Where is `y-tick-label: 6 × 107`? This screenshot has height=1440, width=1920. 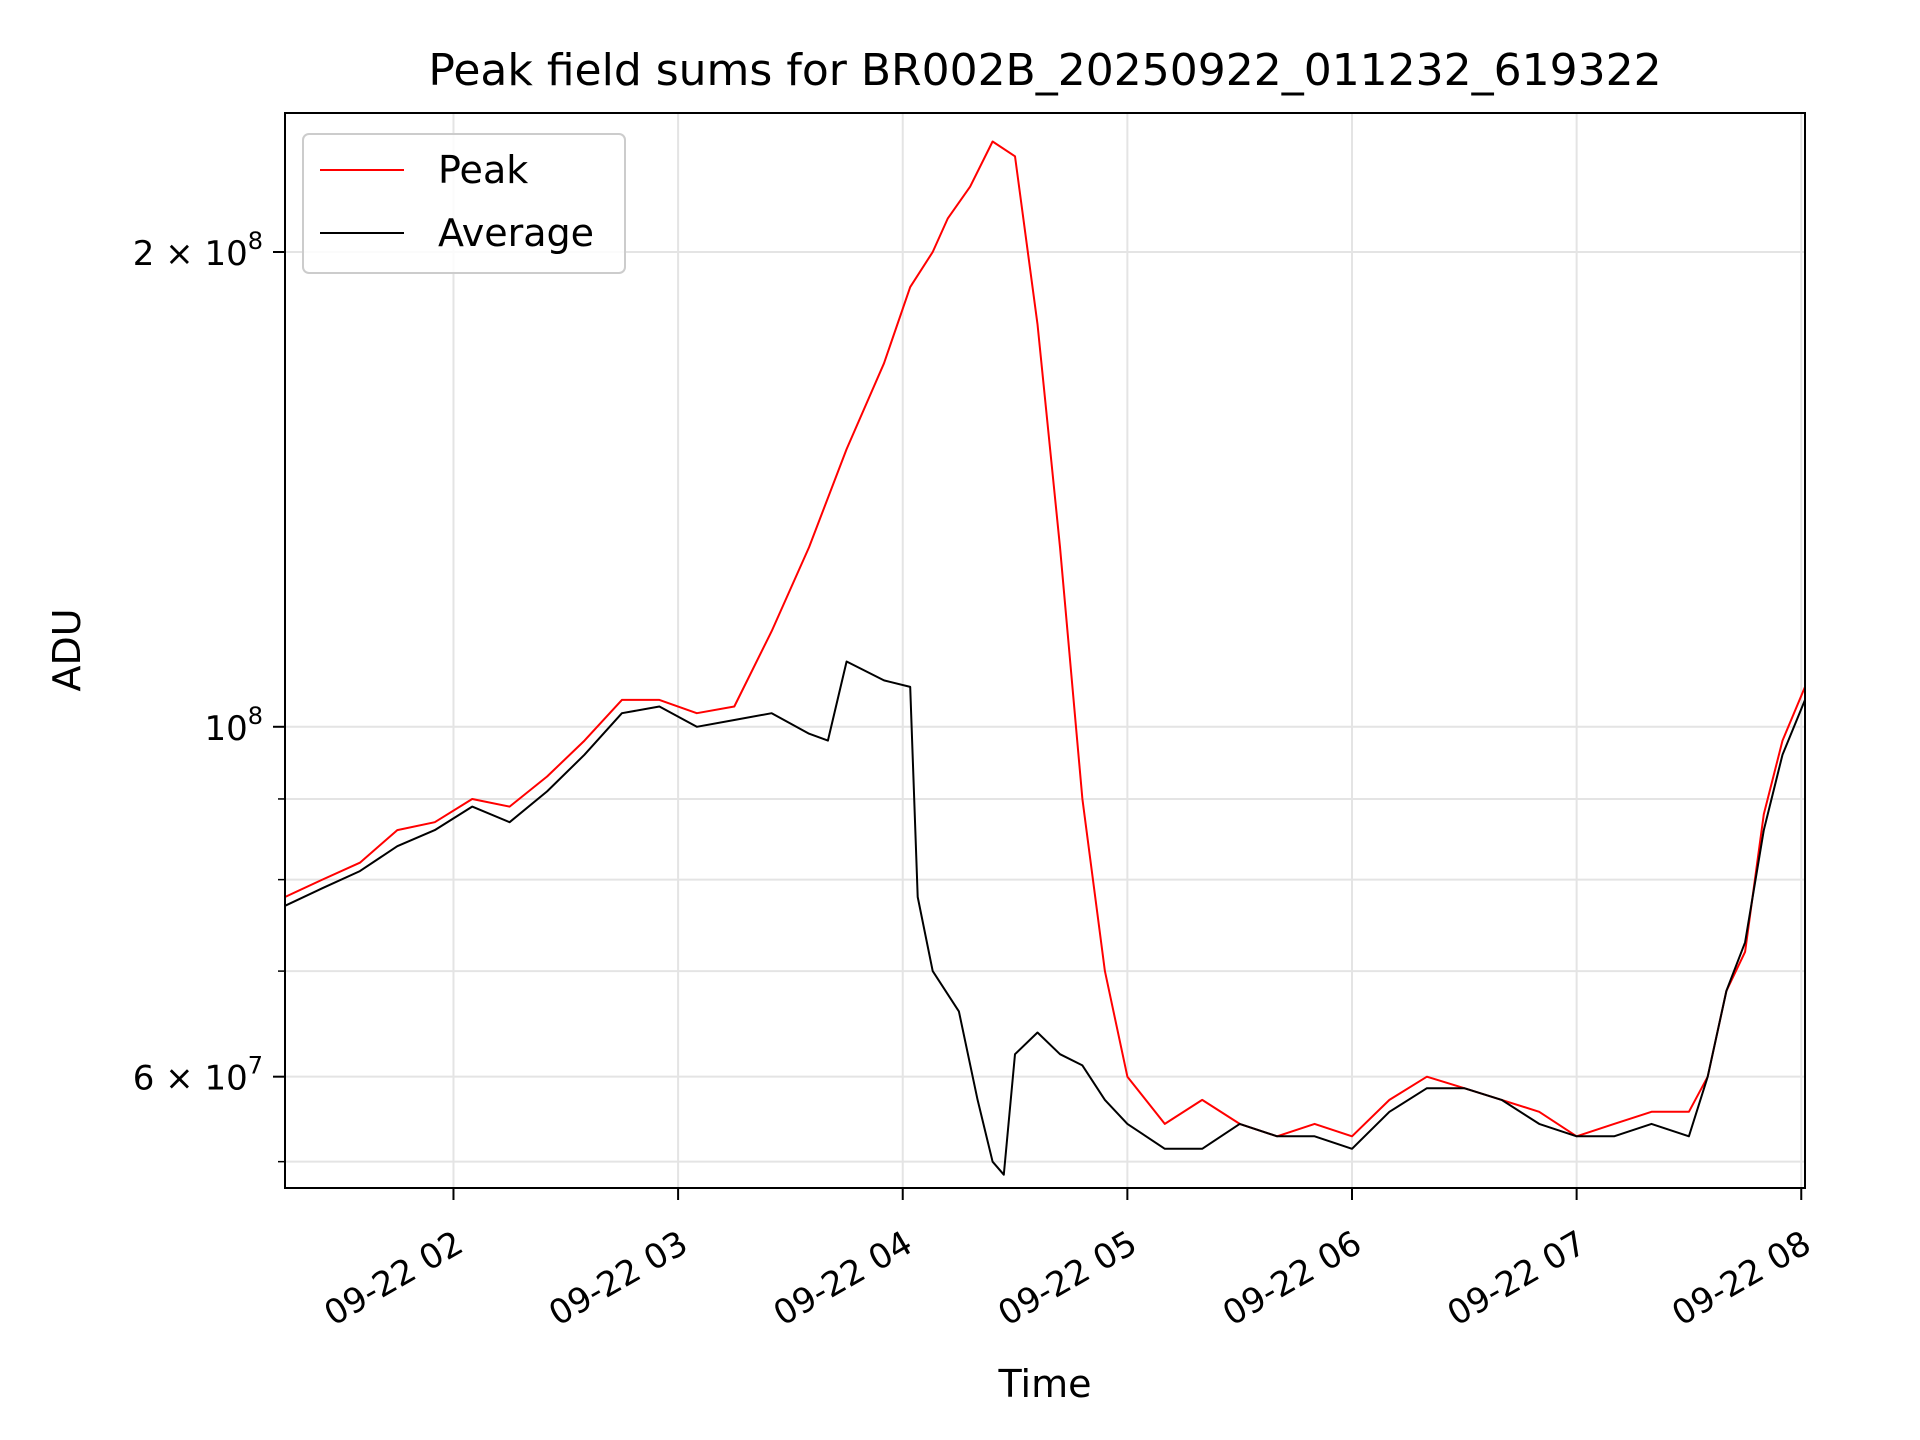 y-tick-label: 6 × 107 is located at coordinates (198, 1075).